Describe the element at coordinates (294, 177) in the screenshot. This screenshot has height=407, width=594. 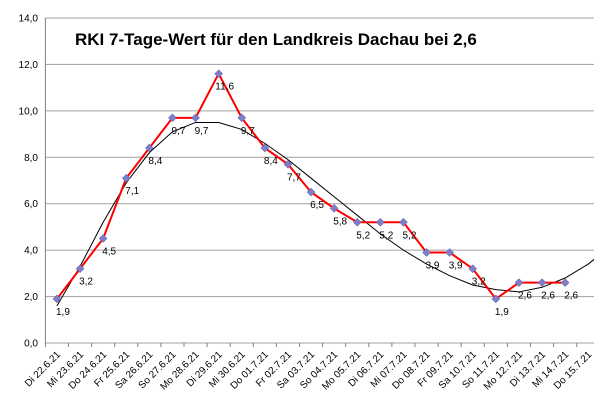
I see `data-label: 7,7` at that location.